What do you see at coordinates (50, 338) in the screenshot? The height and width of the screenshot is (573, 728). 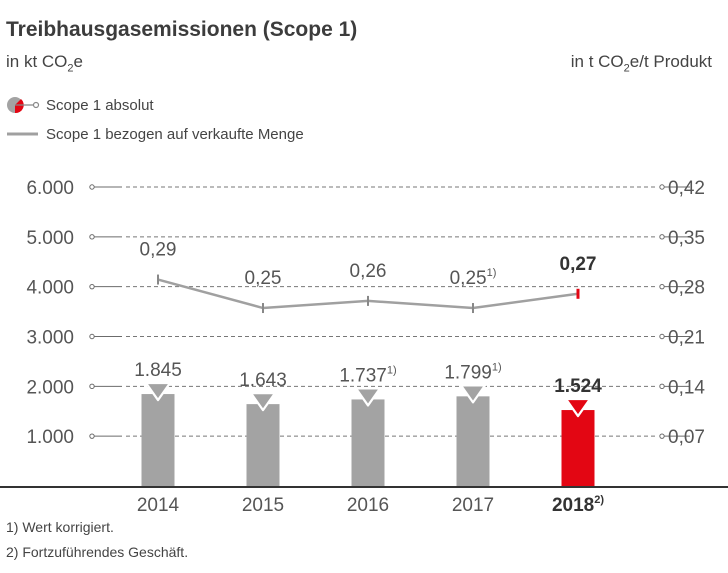 I see `left-tick-label: 3.000` at bounding box center [50, 338].